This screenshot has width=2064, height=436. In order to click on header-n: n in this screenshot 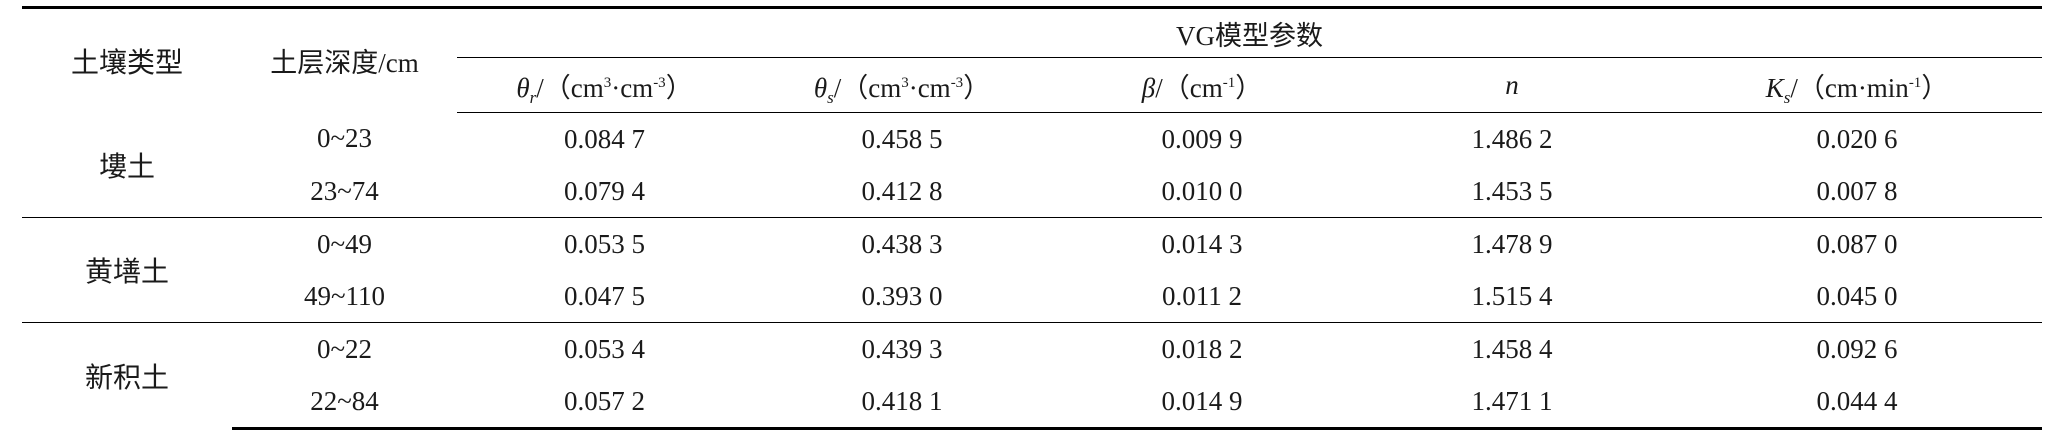, I will do `click(1512, 85)`.